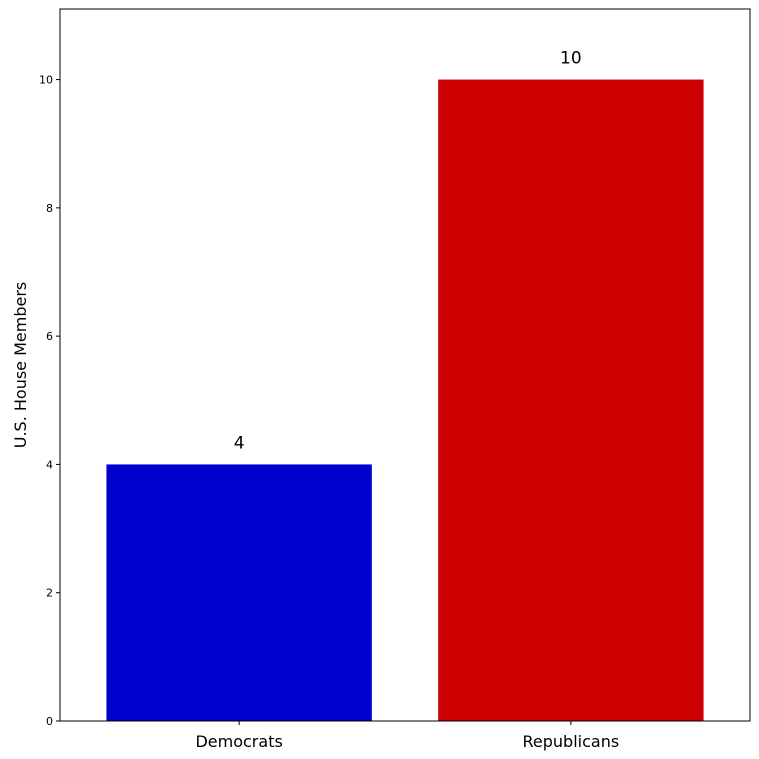  Describe the element at coordinates (49, 401) in the screenshot. I see `y-axis-ticks: 0 2 4 6 8 10` at that location.